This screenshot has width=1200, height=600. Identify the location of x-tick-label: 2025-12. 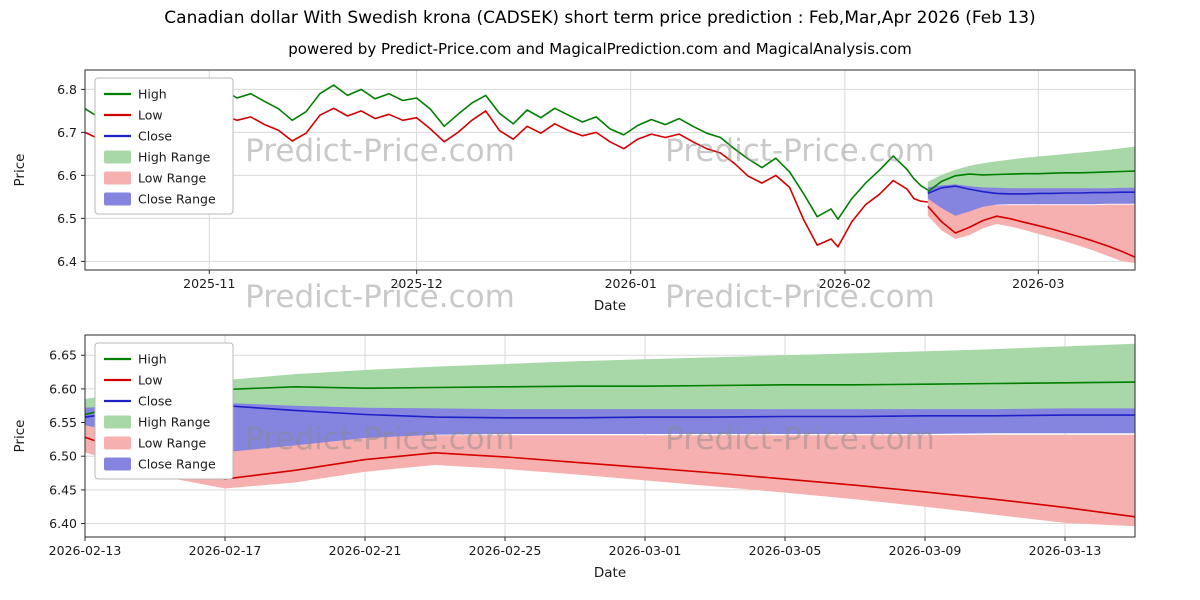
(416, 283).